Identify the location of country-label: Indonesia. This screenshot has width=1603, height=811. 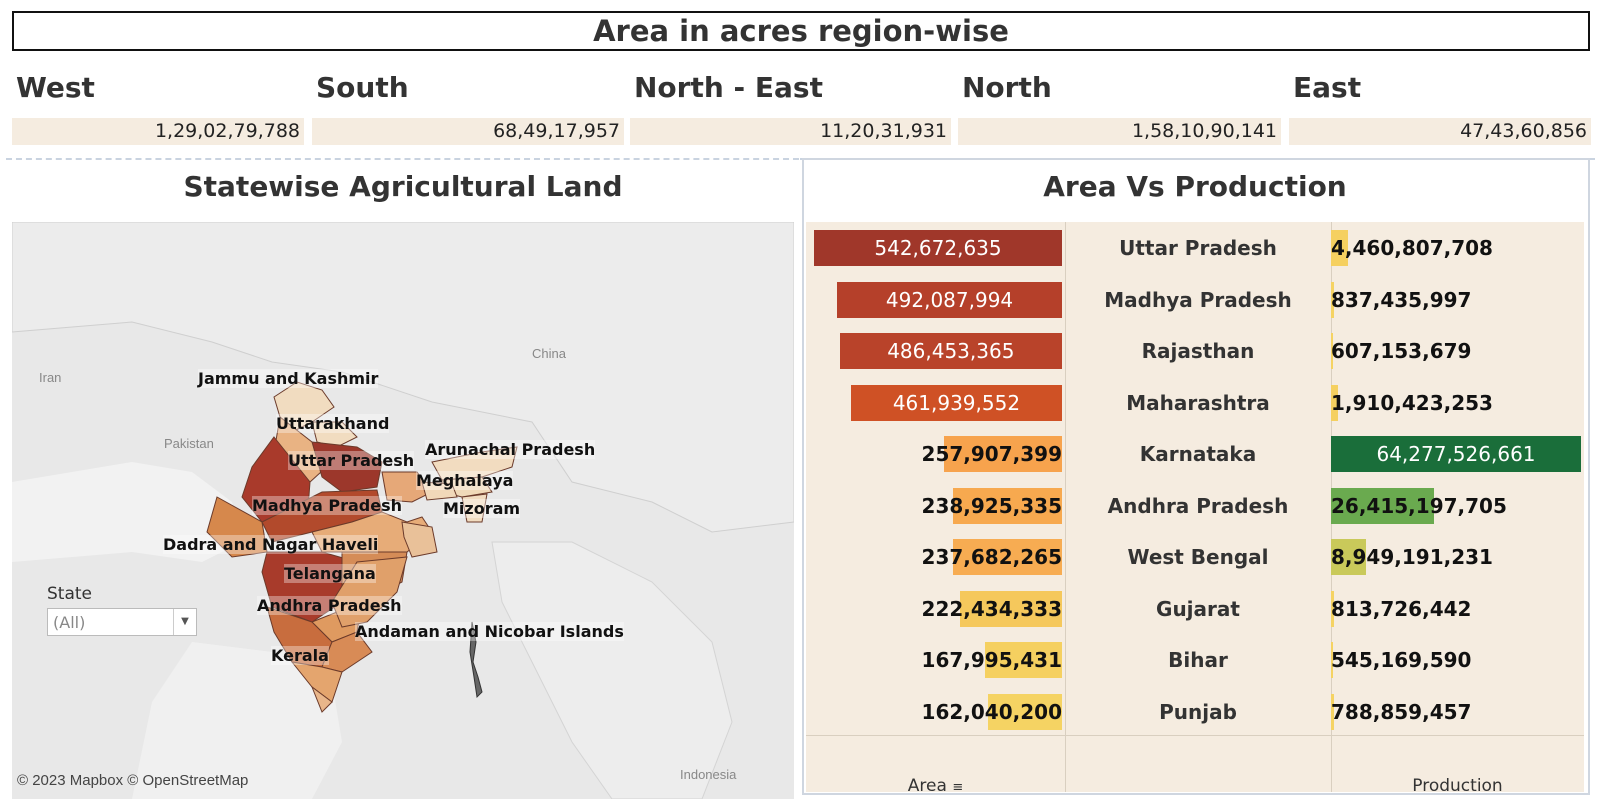
(708, 774).